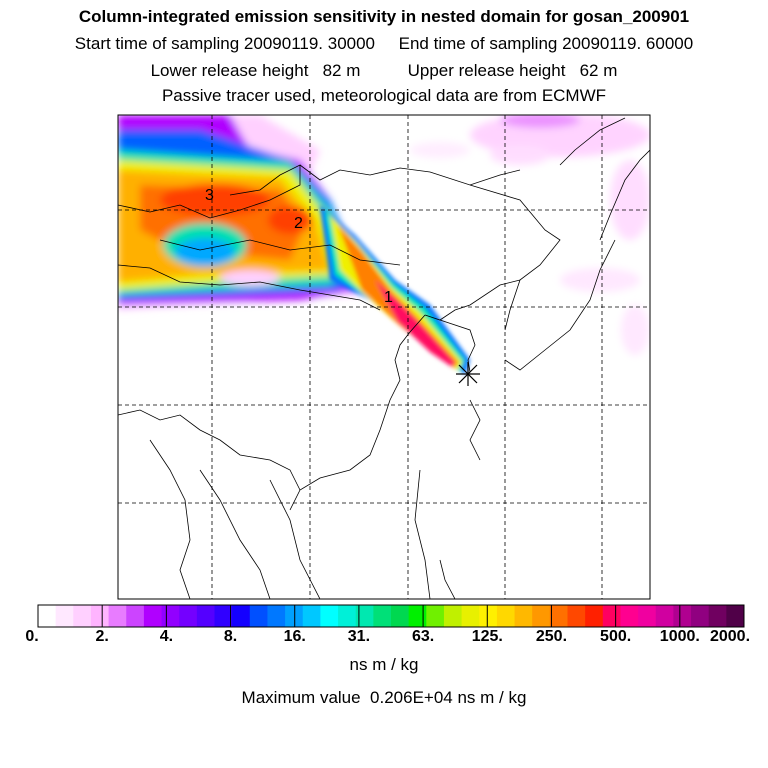 This screenshot has width=768, height=768. I want to click on colorbar-tick-label: 125., so click(487, 636).